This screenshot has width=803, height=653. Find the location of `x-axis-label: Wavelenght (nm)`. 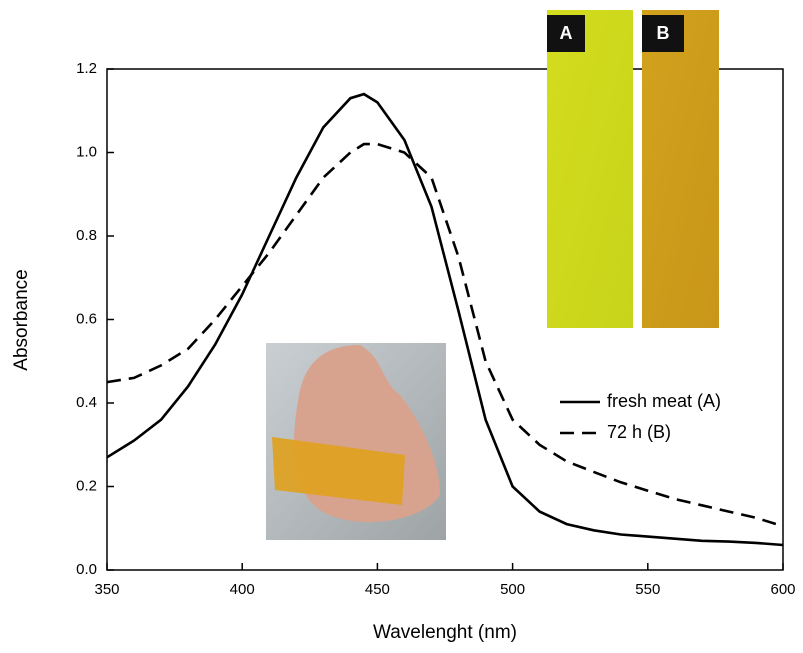

x-axis-label: Wavelenght (nm) is located at coordinates (445, 632).